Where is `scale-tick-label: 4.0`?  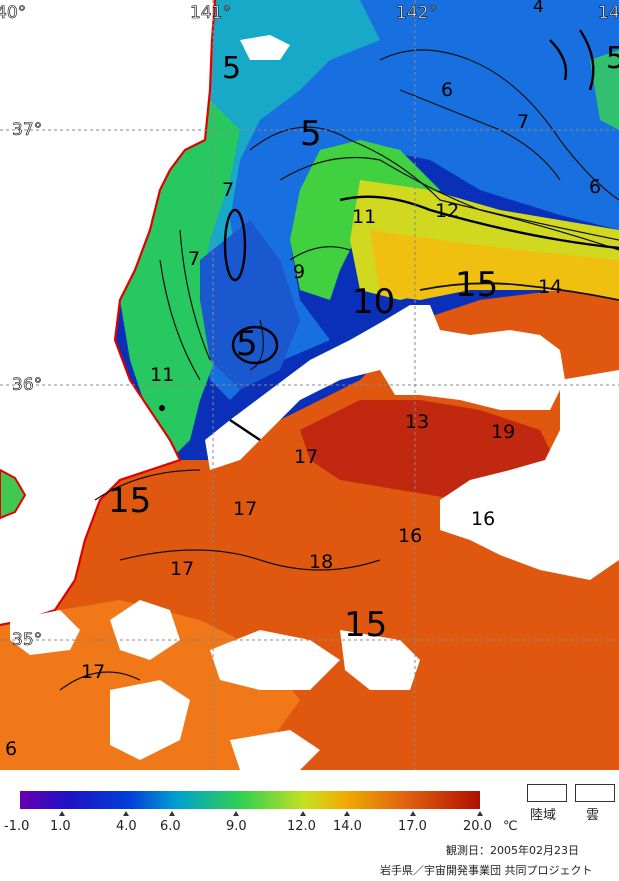
scale-tick-label: 4.0 is located at coordinates (126, 826).